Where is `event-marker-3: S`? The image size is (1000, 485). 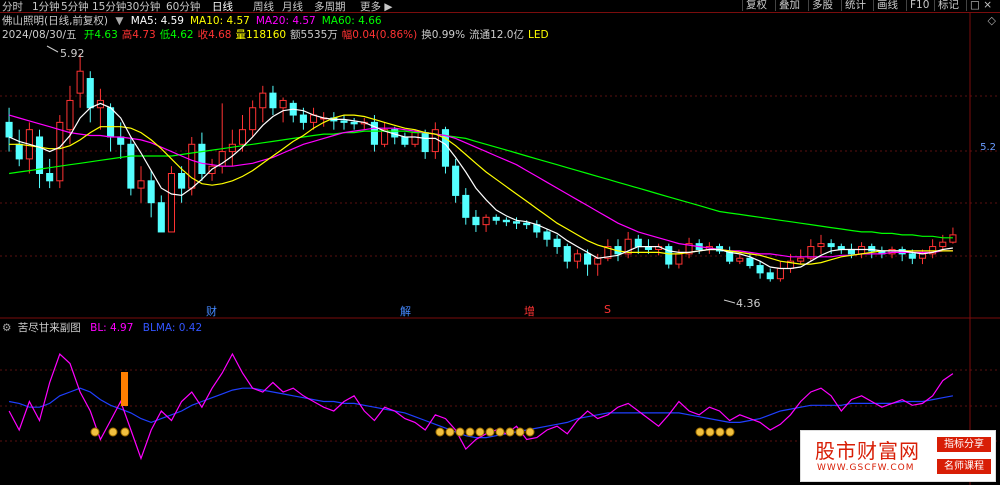
event-marker-3: S is located at coordinates (607, 309).